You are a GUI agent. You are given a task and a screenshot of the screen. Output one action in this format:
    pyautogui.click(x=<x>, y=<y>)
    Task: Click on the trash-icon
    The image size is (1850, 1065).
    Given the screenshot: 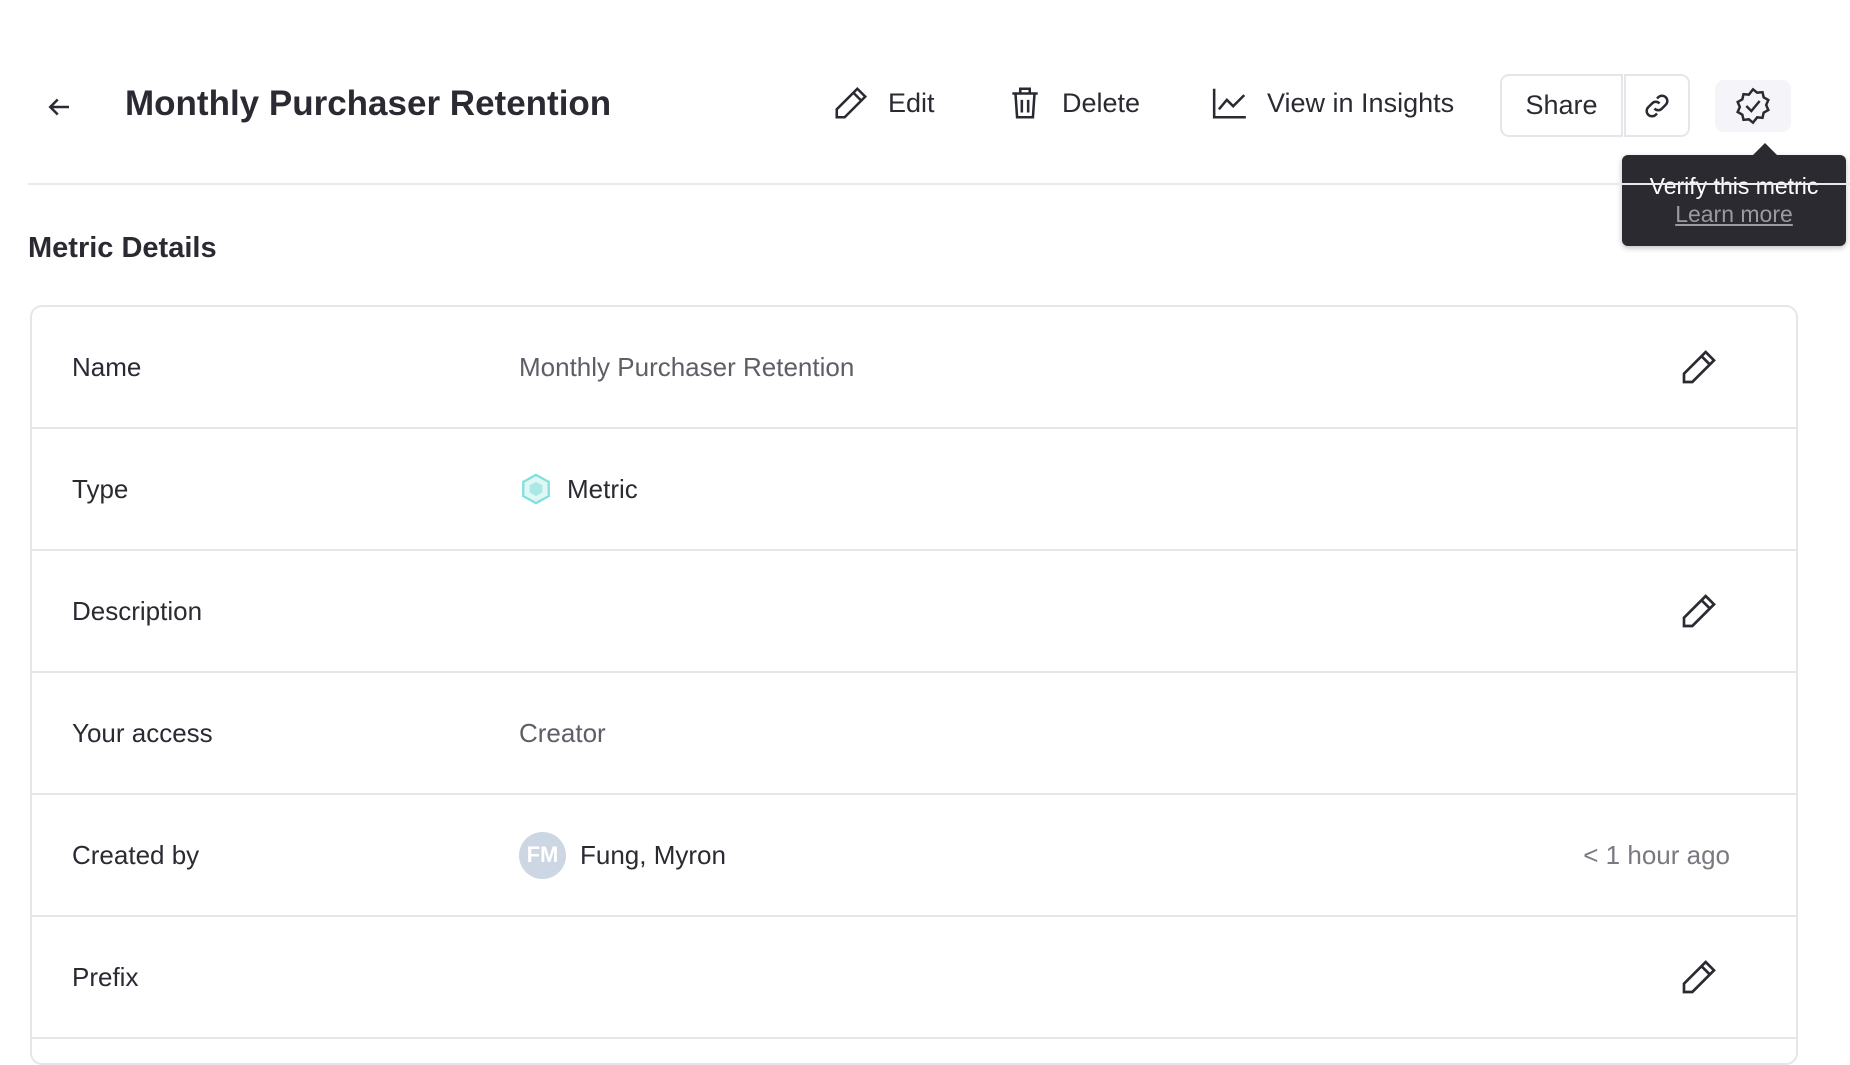 What is the action you would take?
    pyautogui.click(x=1025, y=103)
    